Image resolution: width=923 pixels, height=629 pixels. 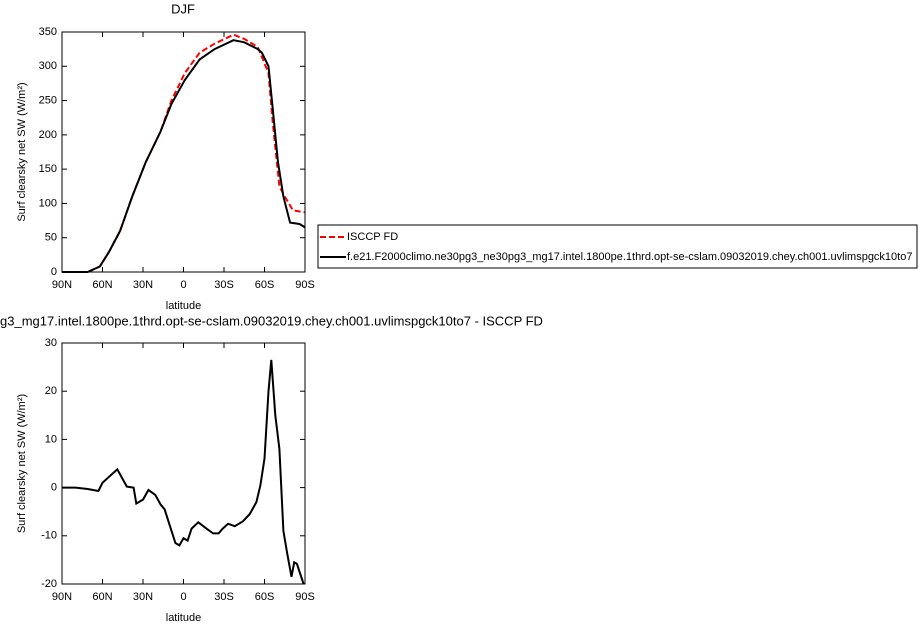 What do you see at coordinates (51, 238) in the screenshot?
I see `y-tick-label: 50` at bounding box center [51, 238].